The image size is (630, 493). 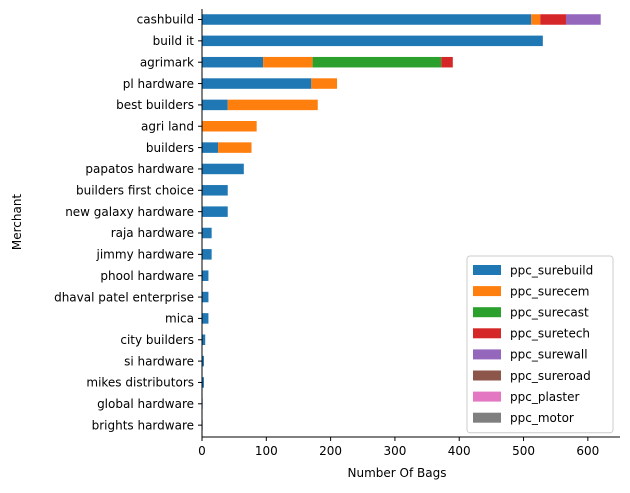 What do you see at coordinates (447, 62) in the screenshot?
I see `bar-agrimark-ppc-suretech` at bounding box center [447, 62].